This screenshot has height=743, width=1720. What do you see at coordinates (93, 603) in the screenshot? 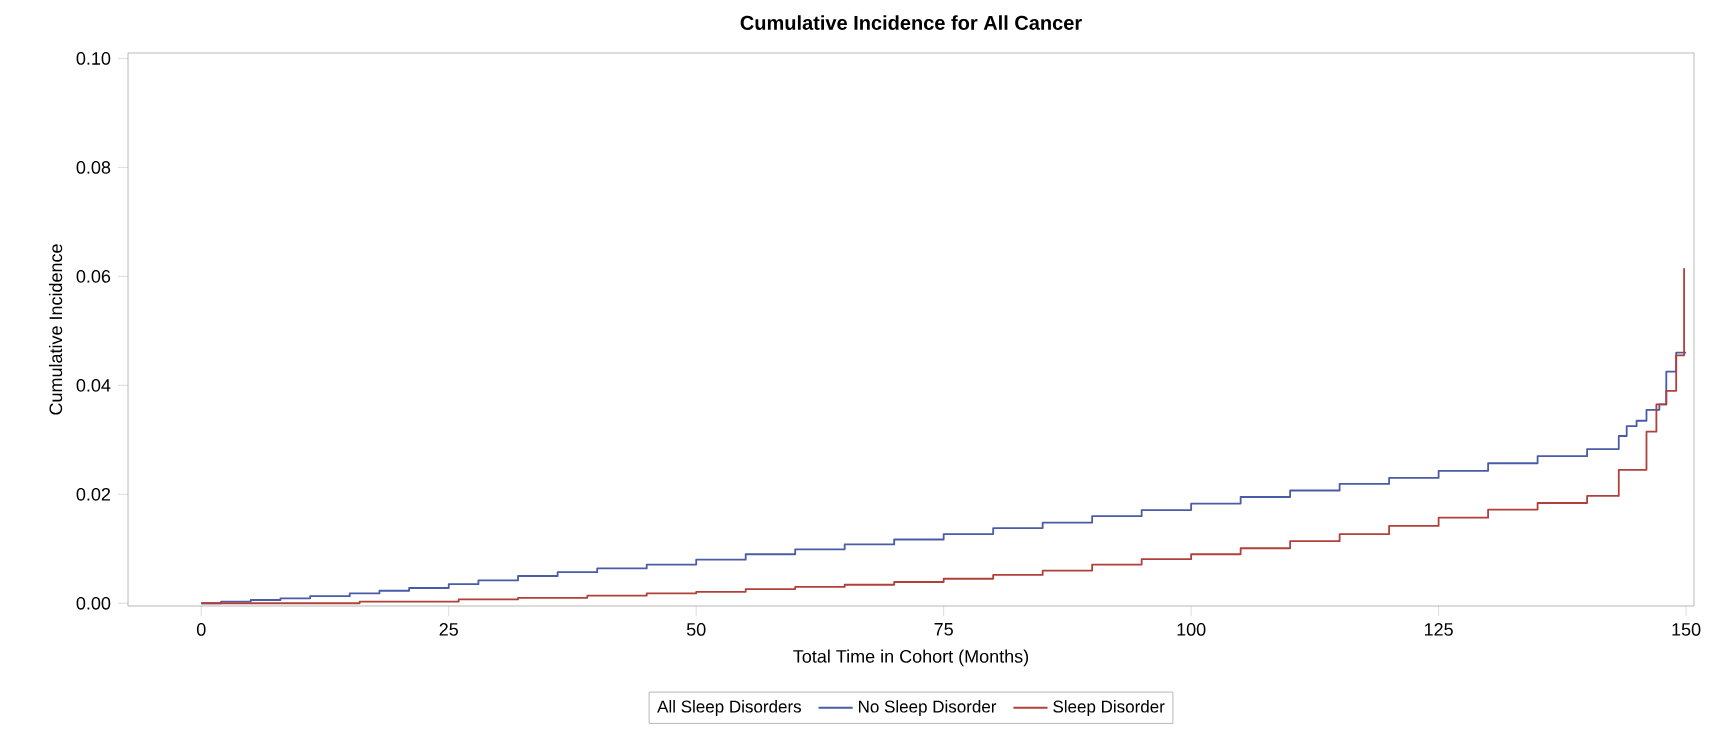
I see `y-tick-label: 0.00` at bounding box center [93, 603].